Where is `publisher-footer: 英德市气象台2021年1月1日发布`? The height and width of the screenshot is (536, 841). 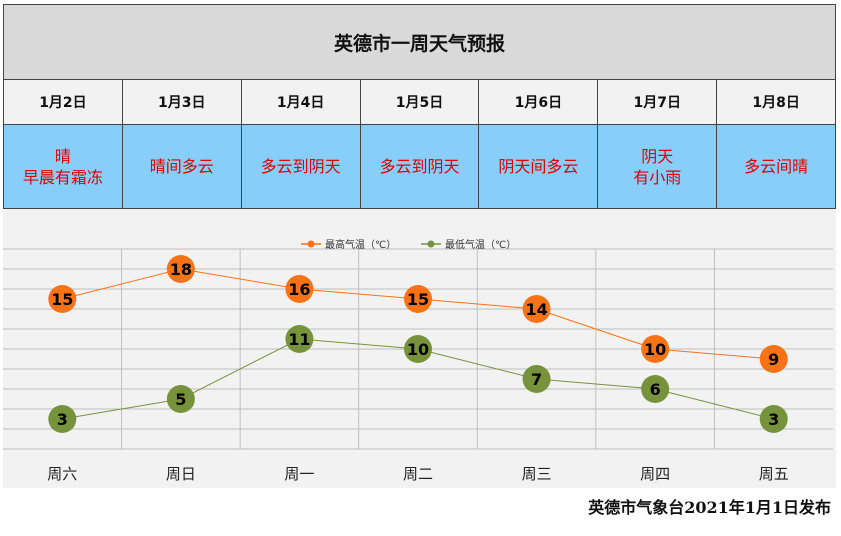
publisher-footer: 英德市气象台2021年1月1日发布 is located at coordinates (709, 507).